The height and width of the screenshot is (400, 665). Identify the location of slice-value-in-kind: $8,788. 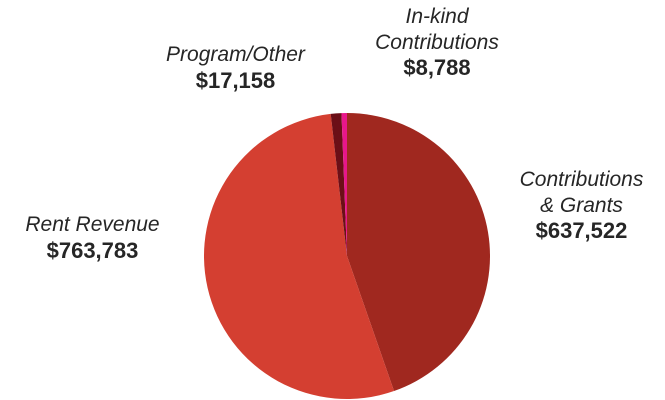
(437, 68).